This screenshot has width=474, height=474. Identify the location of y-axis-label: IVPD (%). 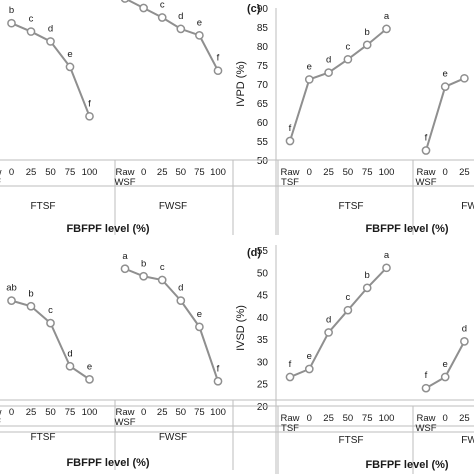
(241, 84).